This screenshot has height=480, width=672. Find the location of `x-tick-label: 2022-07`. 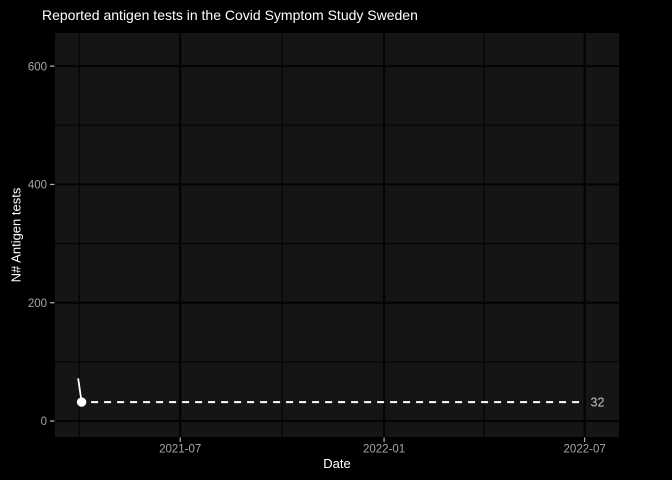

x-tick-label: 2022-07 is located at coordinates (585, 450).